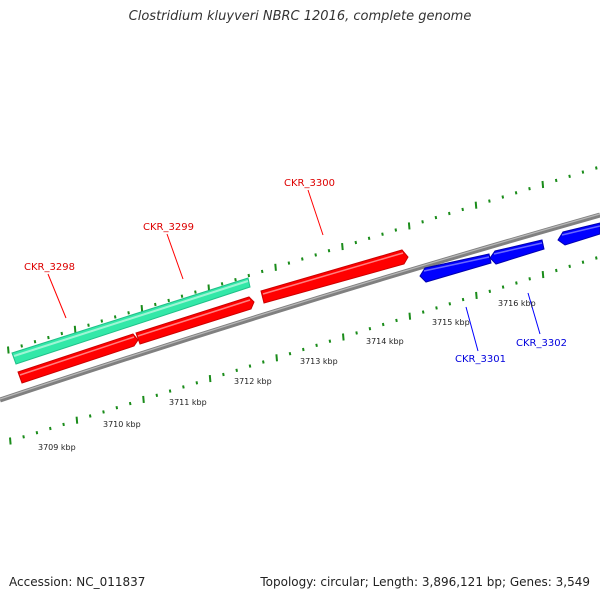 This screenshot has width=600, height=600. Describe the element at coordinates (480, 359) in the screenshot. I see `gene-label-ckr-3301: CKR_3301` at that location.